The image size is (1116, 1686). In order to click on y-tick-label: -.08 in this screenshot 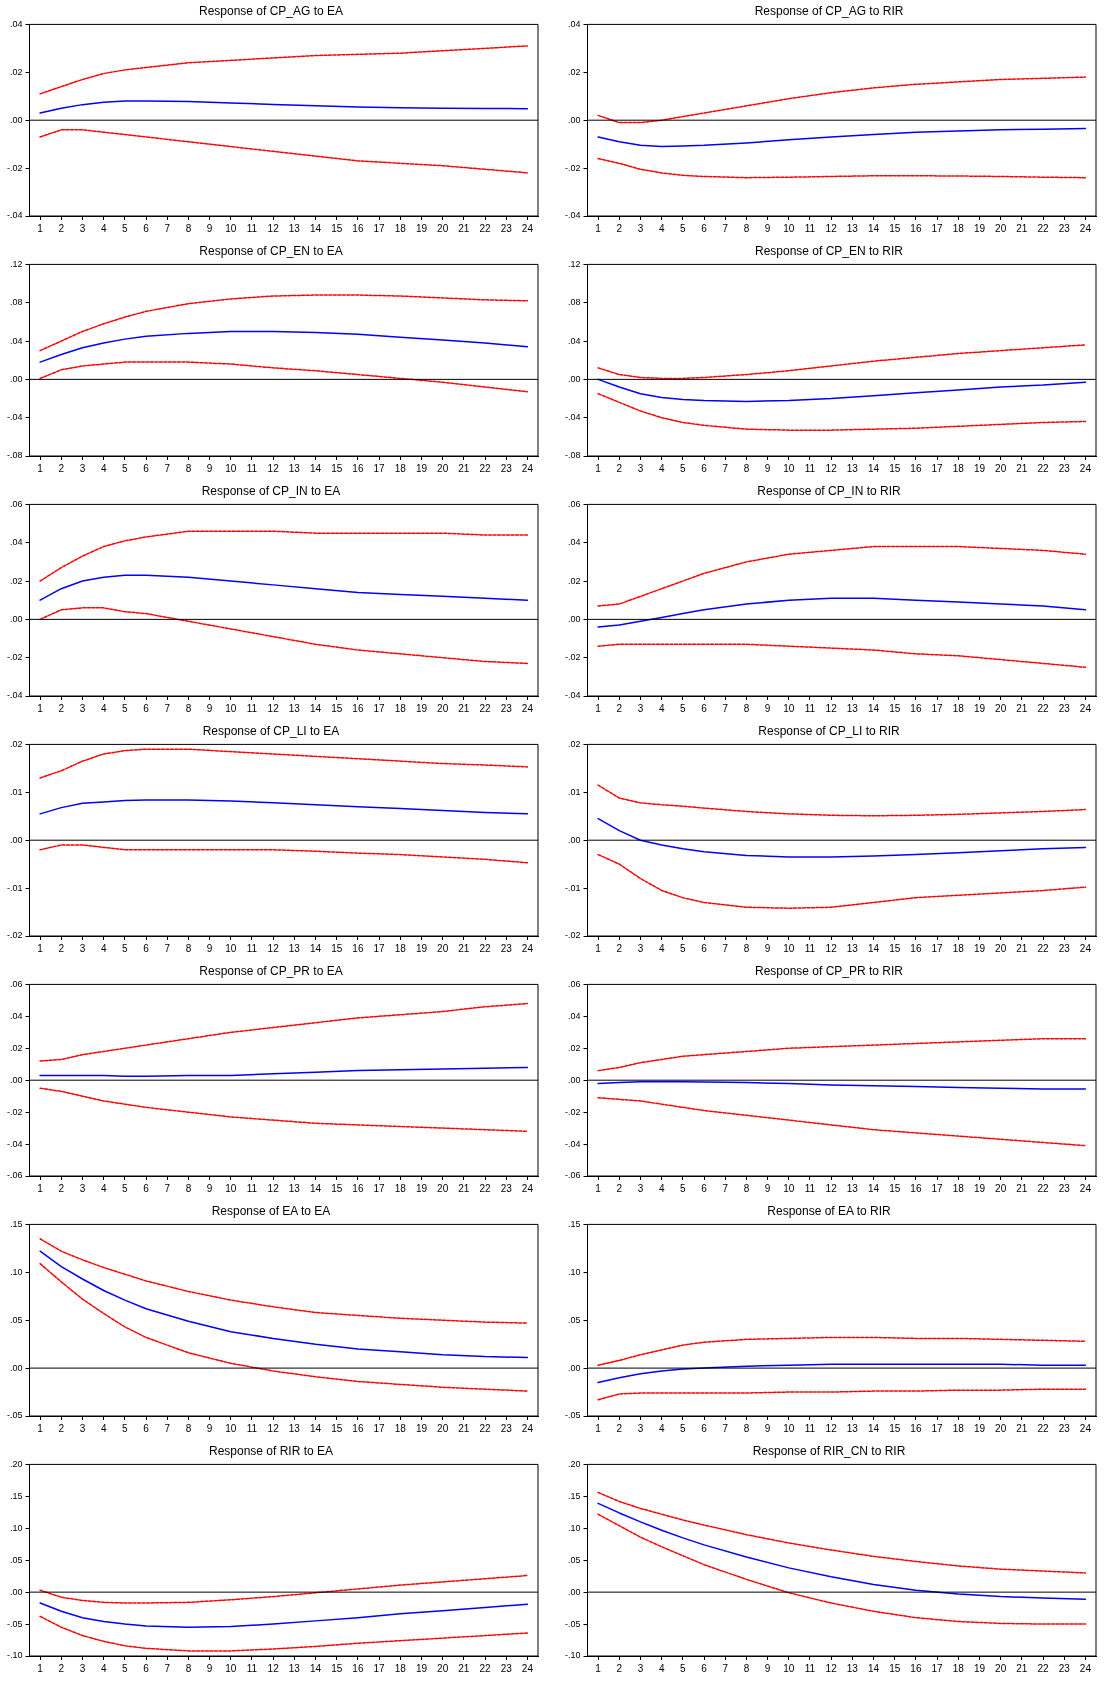, I will do `click(572, 455)`.